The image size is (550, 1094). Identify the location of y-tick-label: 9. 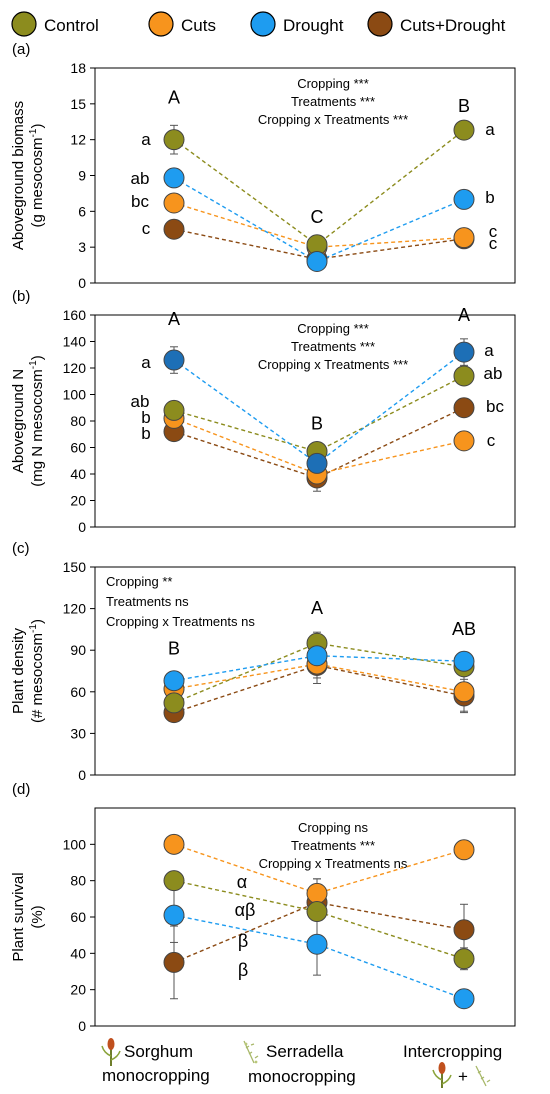
(82, 176).